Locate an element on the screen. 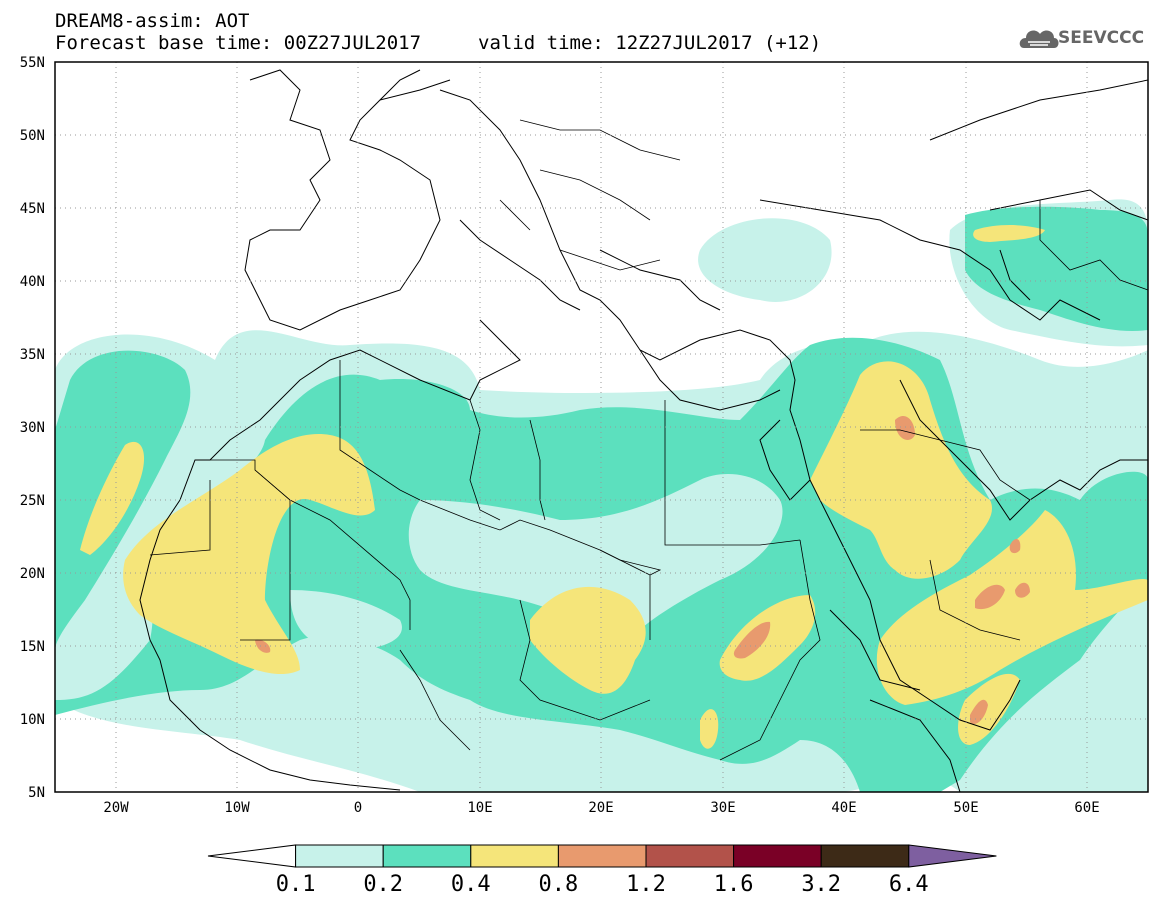 This screenshot has height=905, width=1165. lat-label: 15N is located at coordinates (32, 647).